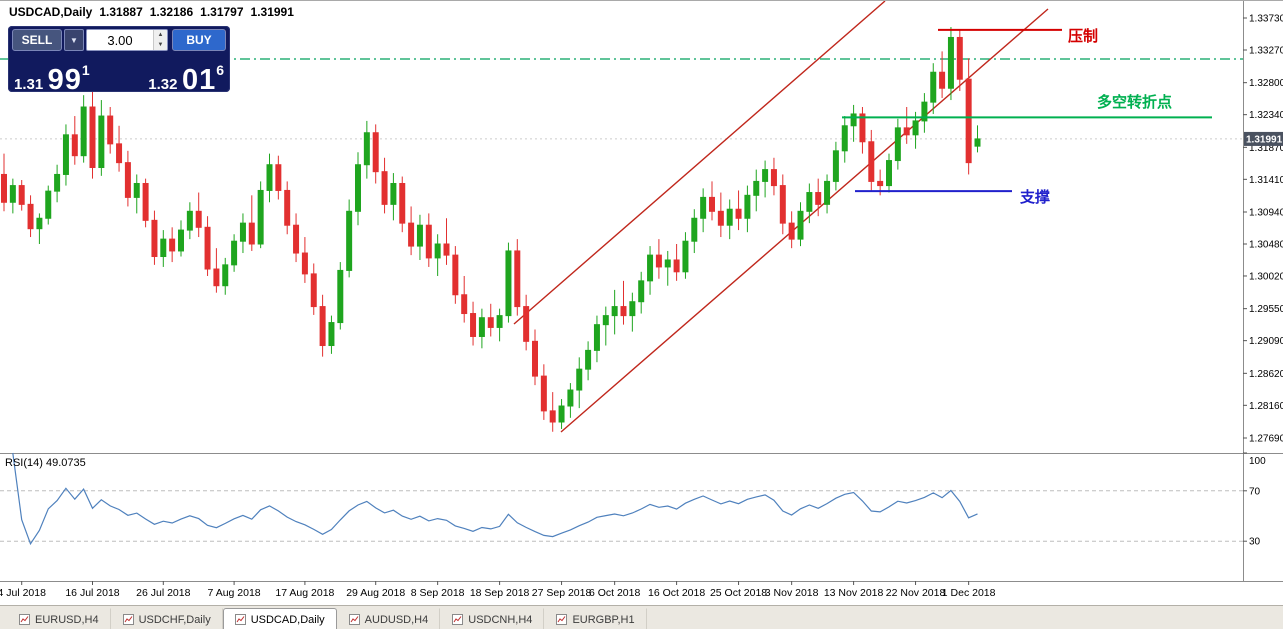 The width and height of the screenshot is (1283, 629). Describe the element at coordinates (738, 593) in the screenshot. I see `time-axis-label: 25 Oct 2018` at that location.